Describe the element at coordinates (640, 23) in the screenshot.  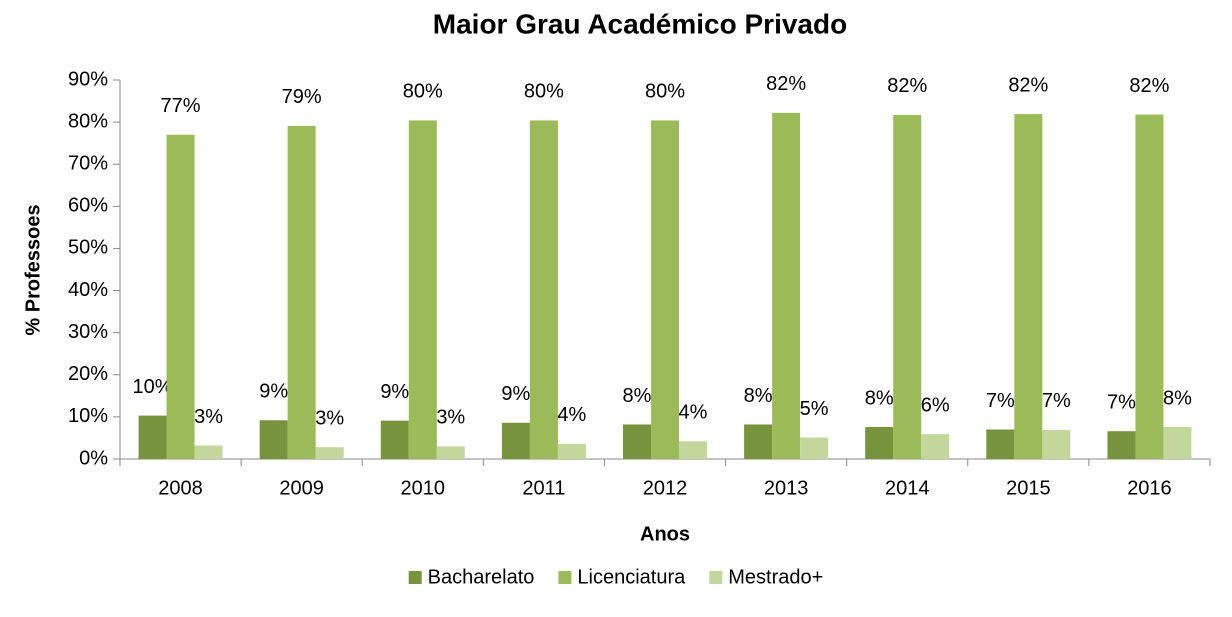
I see `chart-title: Maior Grau Académico Privado` at that location.